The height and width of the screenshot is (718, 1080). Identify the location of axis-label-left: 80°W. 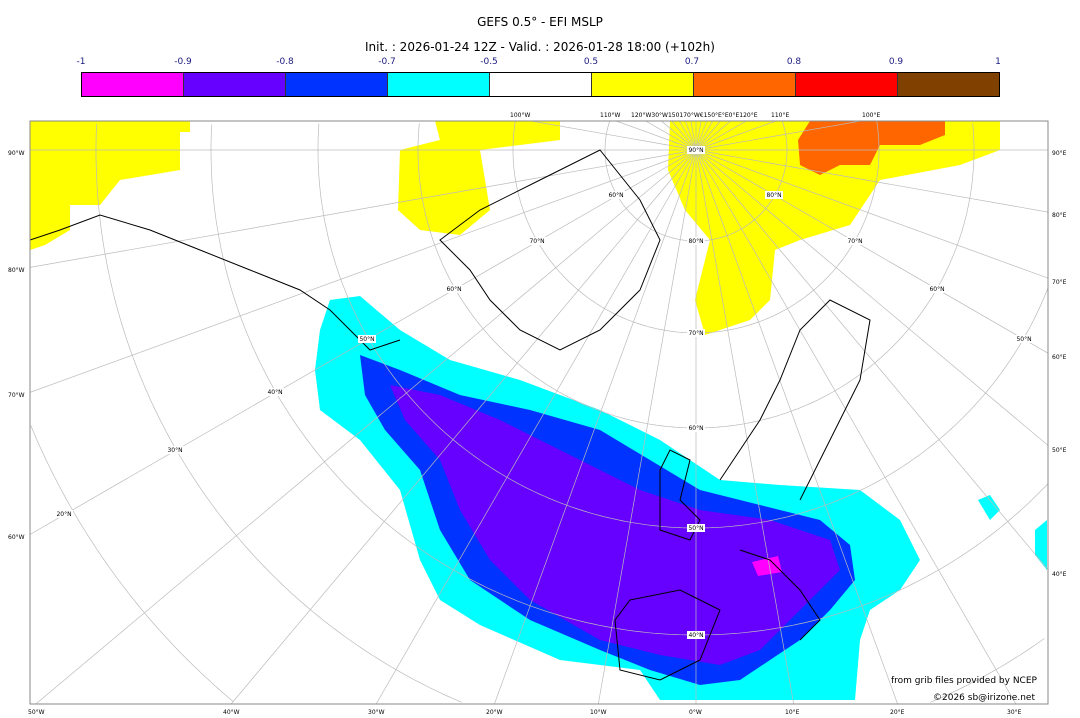
(16, 270).